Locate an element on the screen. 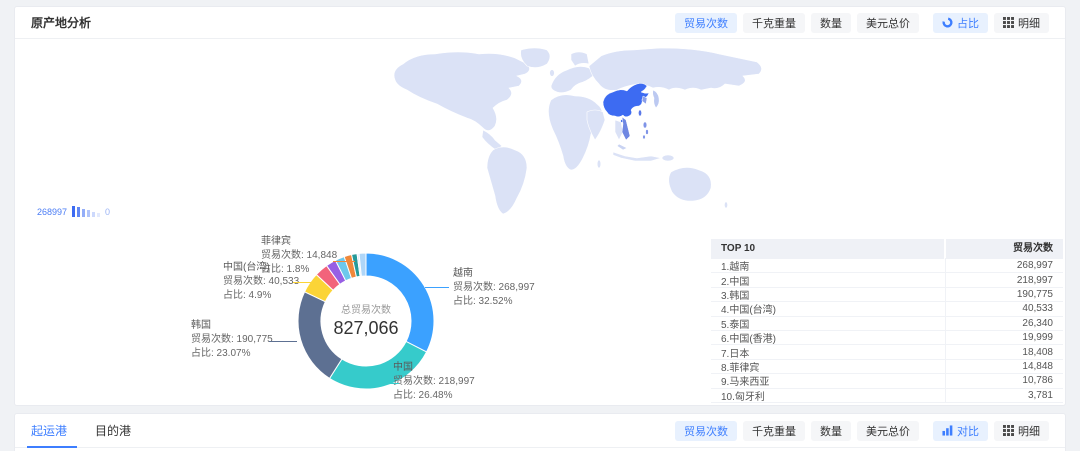 Image resolution: width=1080 pixels, height=451 pixels. map-region-new-guinea is located at coordinates (668, 158).